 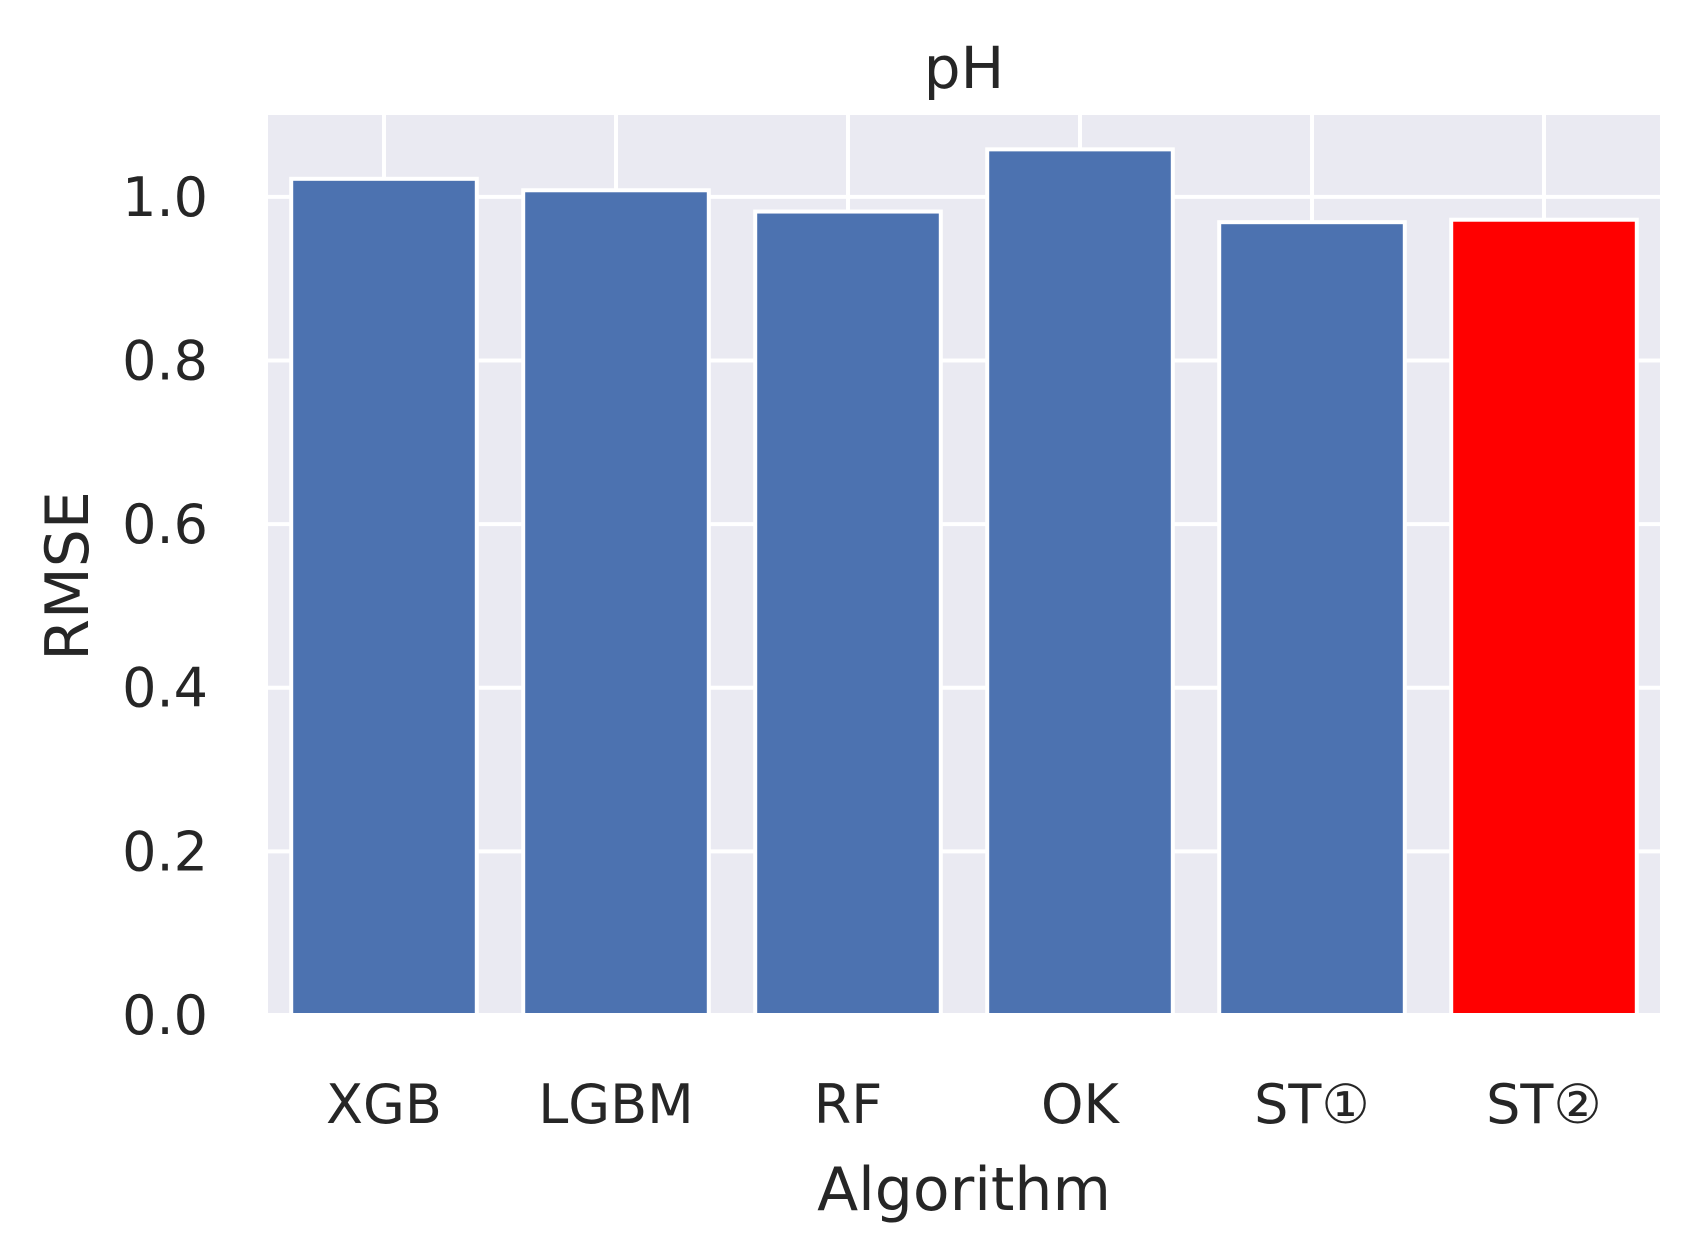 I want to click on x-tick-labels: XGB LGBM RF OK ST① ST②, so click(x=964, y=1104).